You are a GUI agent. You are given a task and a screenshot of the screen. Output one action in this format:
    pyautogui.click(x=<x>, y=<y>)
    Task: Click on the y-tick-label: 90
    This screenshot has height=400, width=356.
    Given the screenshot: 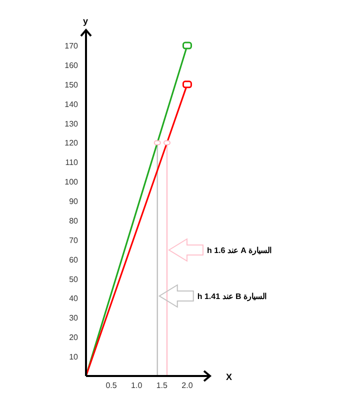 What is the action you would take?
    pyautogui.click(x=74, y=201)
    